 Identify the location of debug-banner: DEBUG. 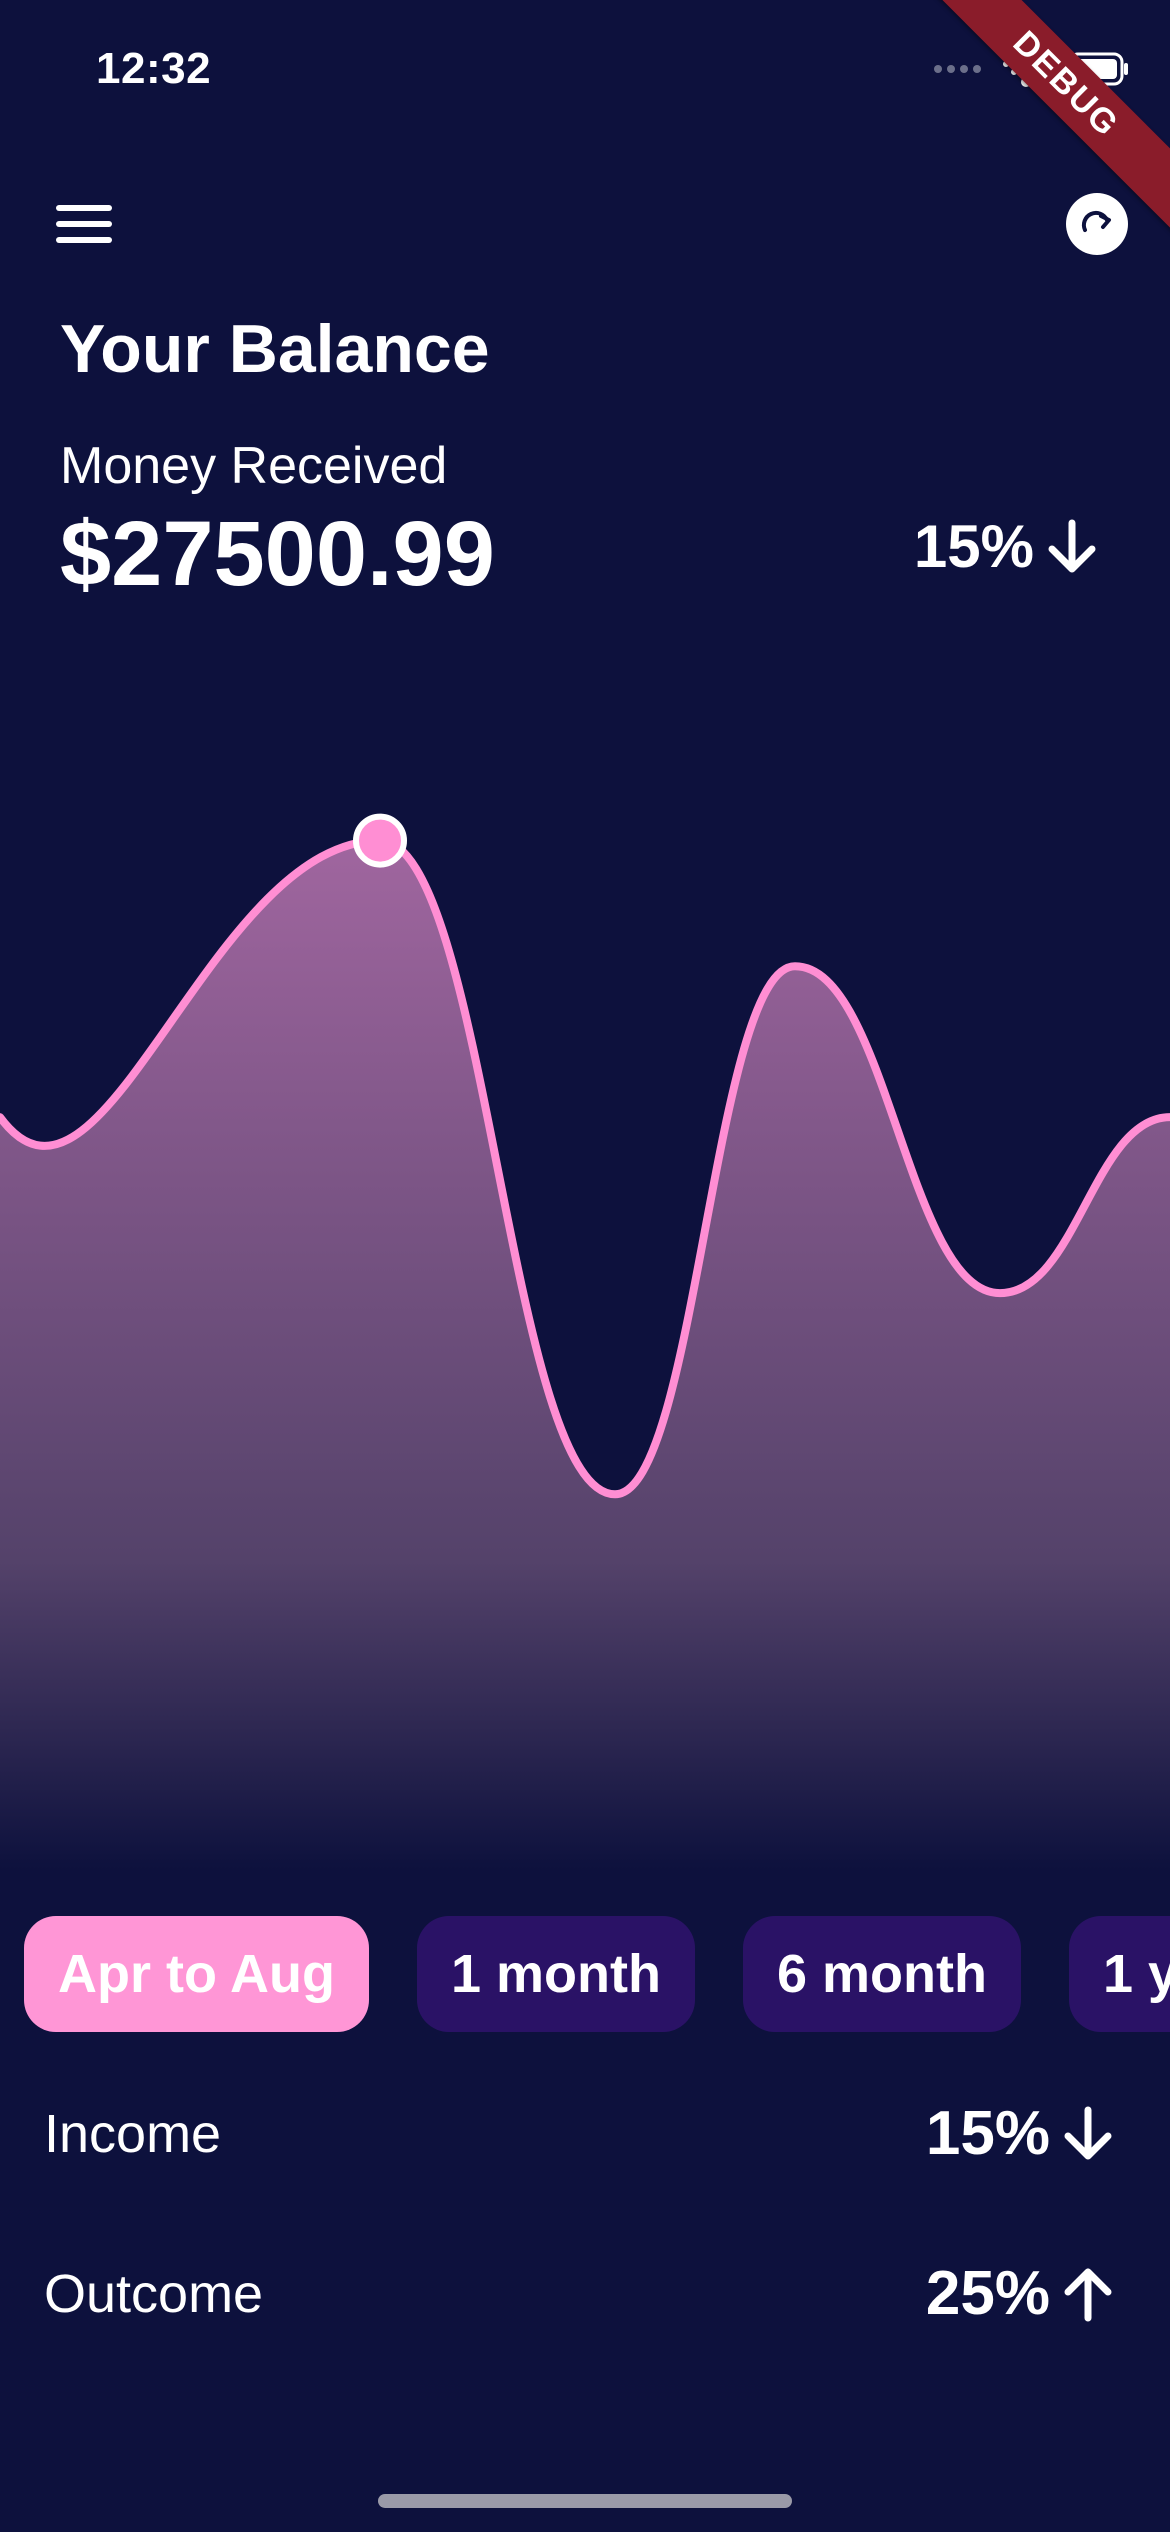
(1040, 119).